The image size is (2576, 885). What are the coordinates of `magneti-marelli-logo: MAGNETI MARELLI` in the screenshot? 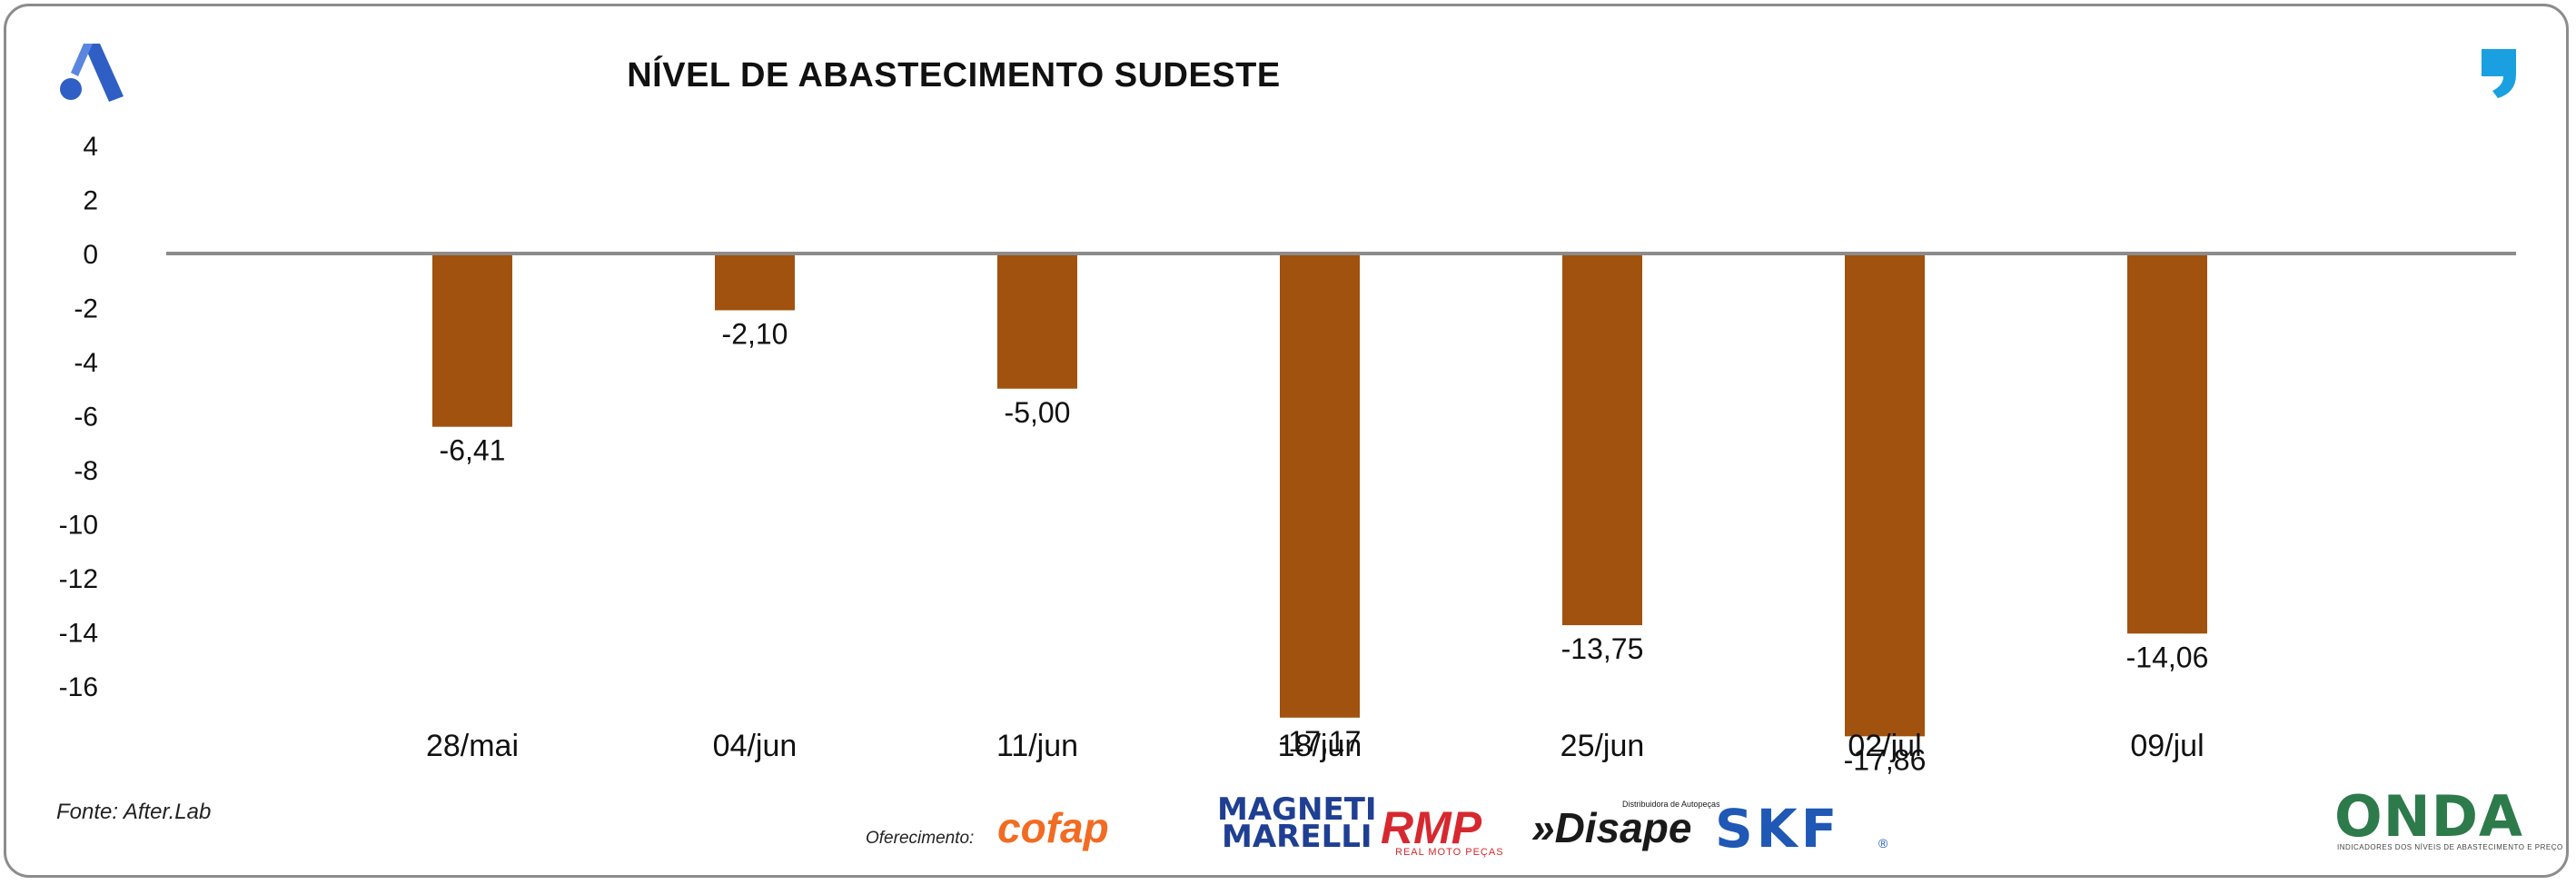 It's located at (1297, 823).